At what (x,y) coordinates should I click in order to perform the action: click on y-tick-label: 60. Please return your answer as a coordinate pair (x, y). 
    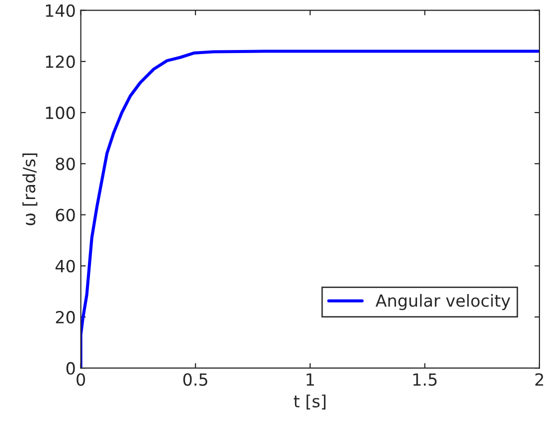
    Looking at the image, I should click on (65, 215).